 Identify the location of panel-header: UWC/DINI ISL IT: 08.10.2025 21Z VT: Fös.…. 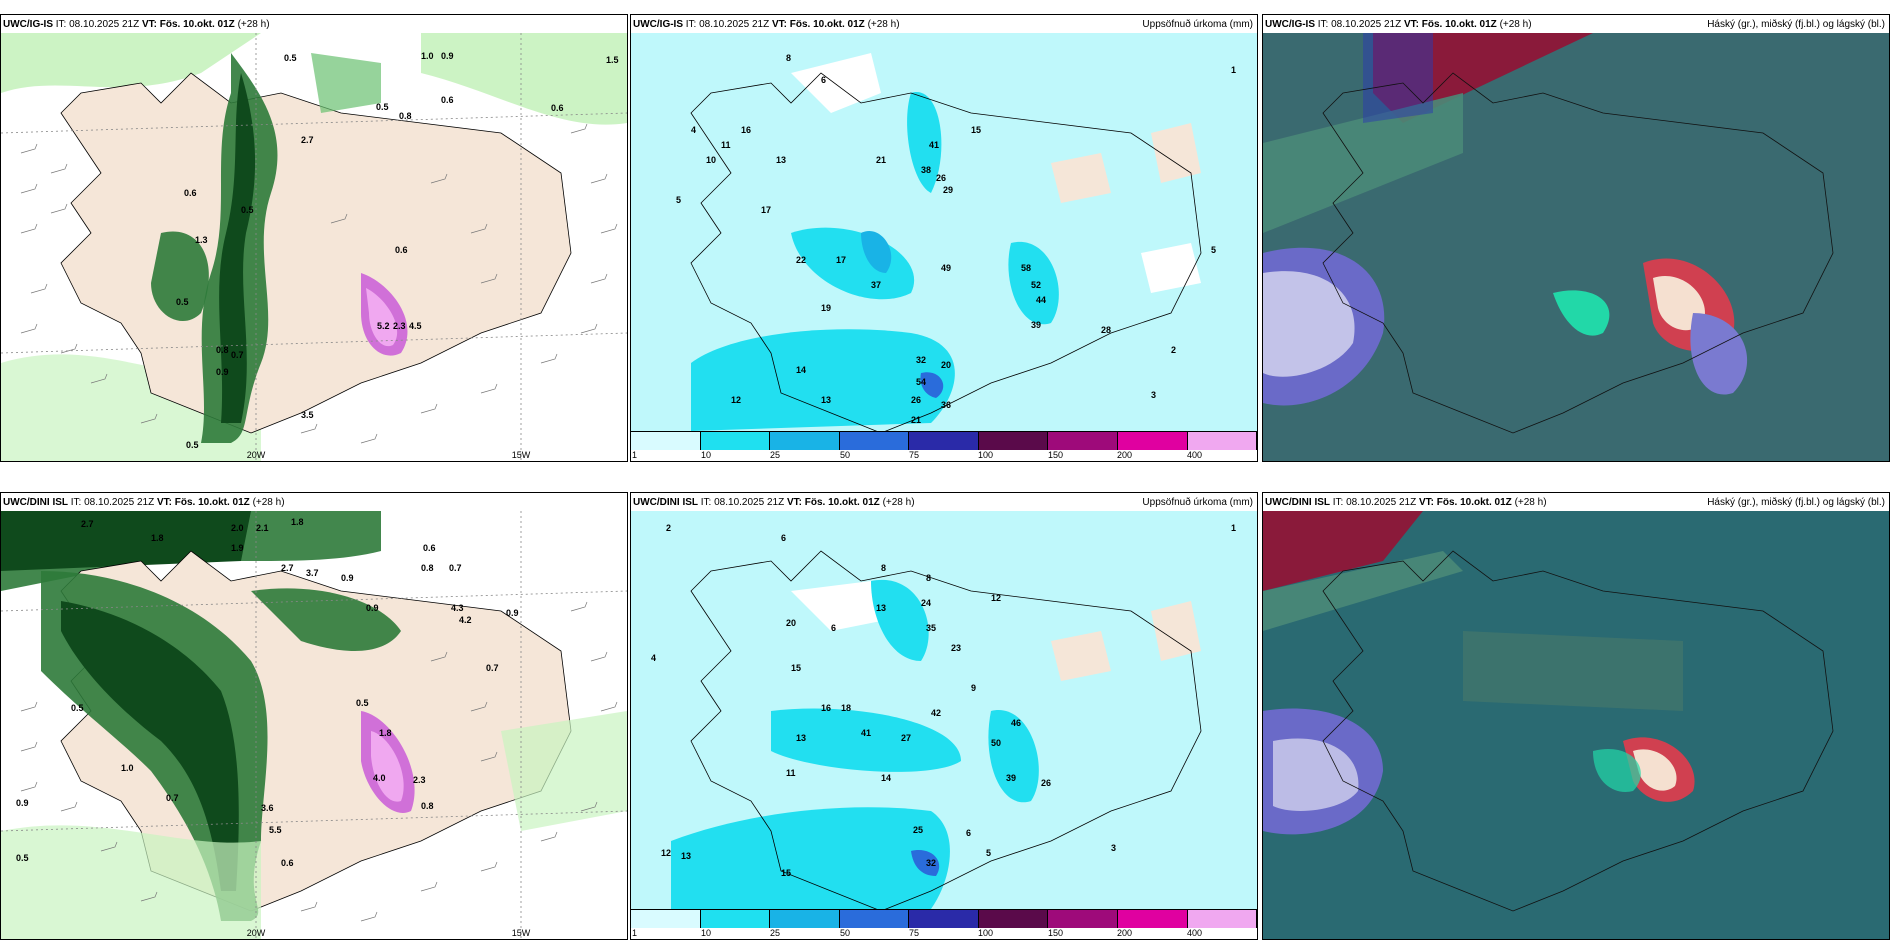
(313, 503).